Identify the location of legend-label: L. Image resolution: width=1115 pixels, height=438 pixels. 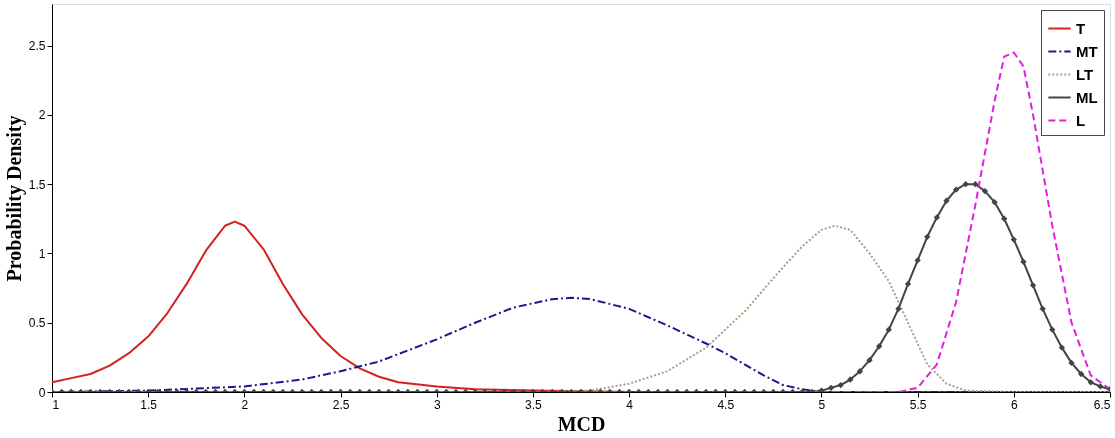
(1081, 120).